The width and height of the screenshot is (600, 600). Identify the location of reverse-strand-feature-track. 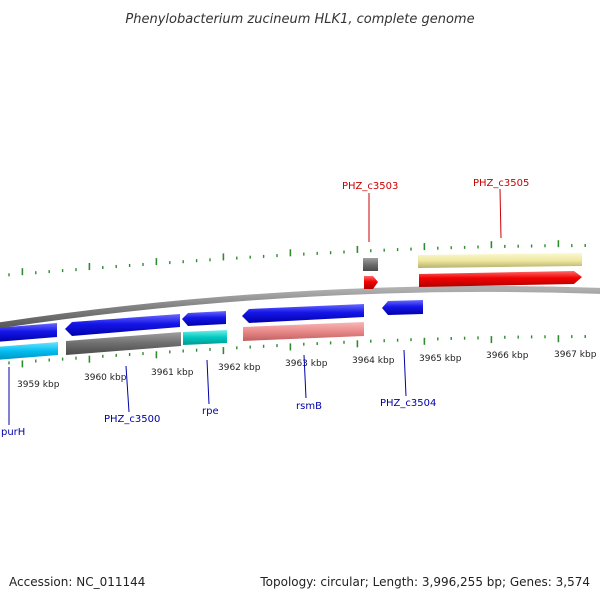
(182, 341).